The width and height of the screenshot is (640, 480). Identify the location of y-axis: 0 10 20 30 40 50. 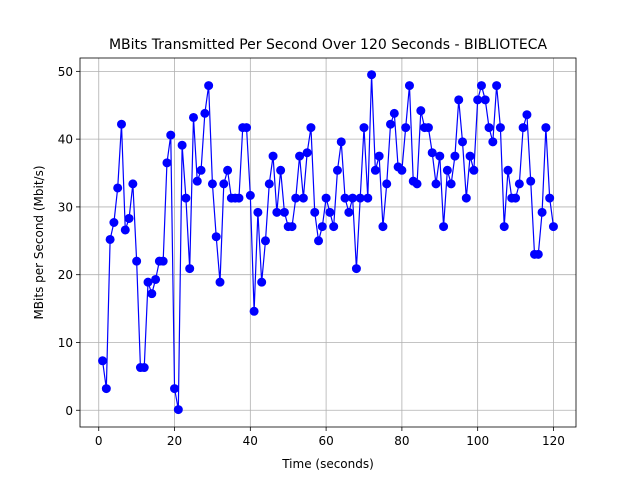
(69, 241).